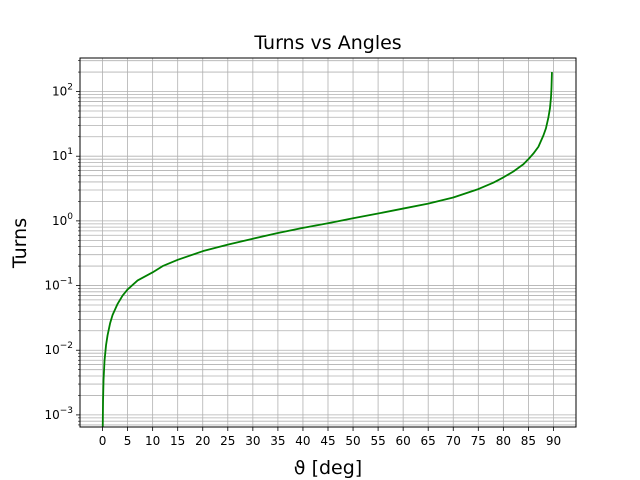 This screenshot has height=480, width=640. What do you see at coordinates (152, 441) in the screenshot?
I see `x-tick-label: 10` at bounding box center [152, 441].